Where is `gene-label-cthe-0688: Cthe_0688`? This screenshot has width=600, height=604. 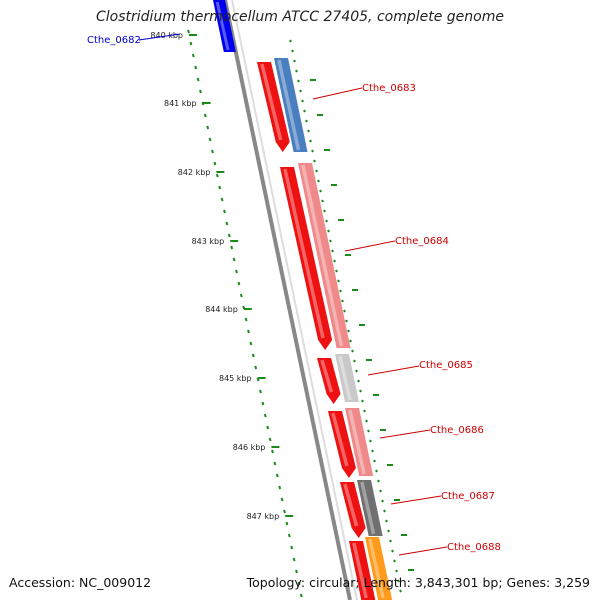 gene-label-cthe-0688: Cthe_0688 is located at coordinates (474, 547).